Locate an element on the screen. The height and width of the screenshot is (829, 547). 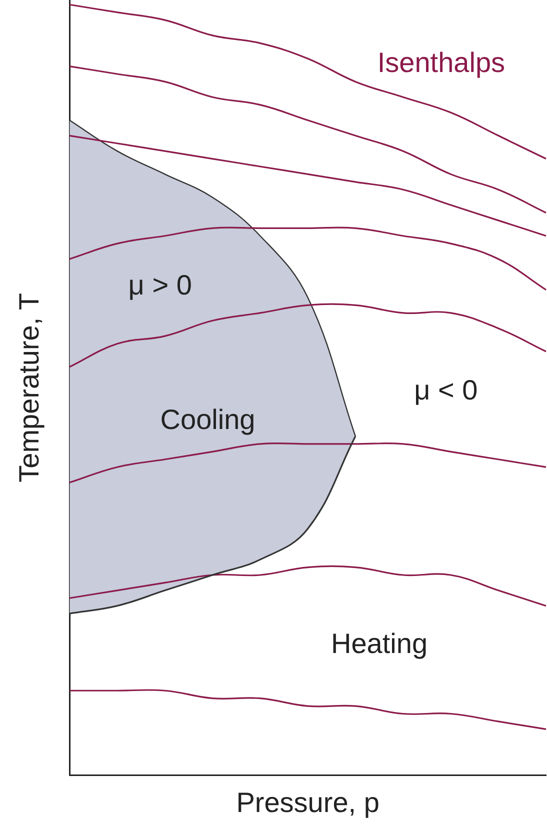
y-axis-title: Temperature, T is located at coordinates (29, 387).